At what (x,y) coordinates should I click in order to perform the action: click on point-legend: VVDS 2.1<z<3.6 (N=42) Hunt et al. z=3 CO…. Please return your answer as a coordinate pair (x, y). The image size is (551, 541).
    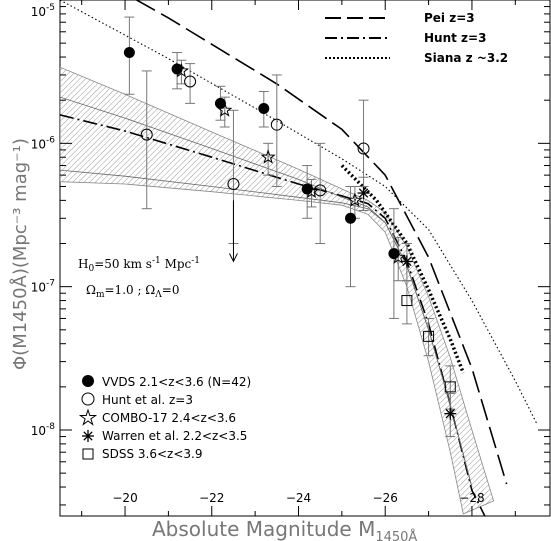
    Looking at the image, I should click on (164, 418).